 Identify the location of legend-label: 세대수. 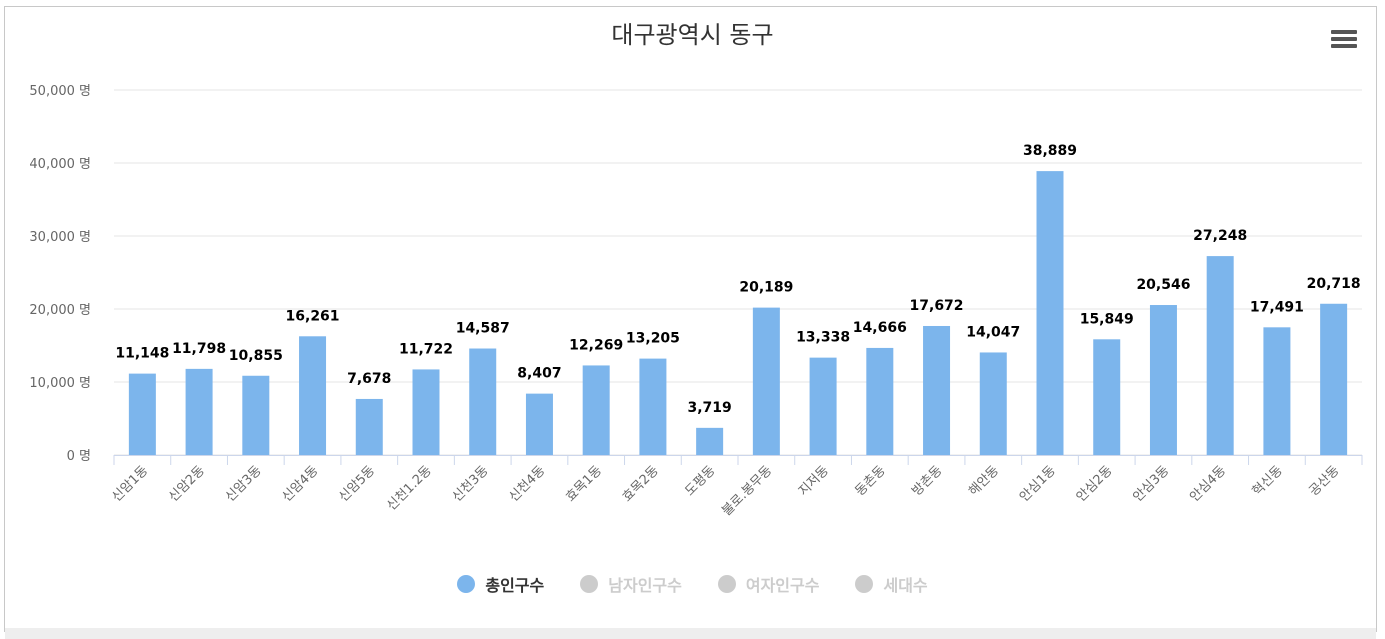
(905, 585).